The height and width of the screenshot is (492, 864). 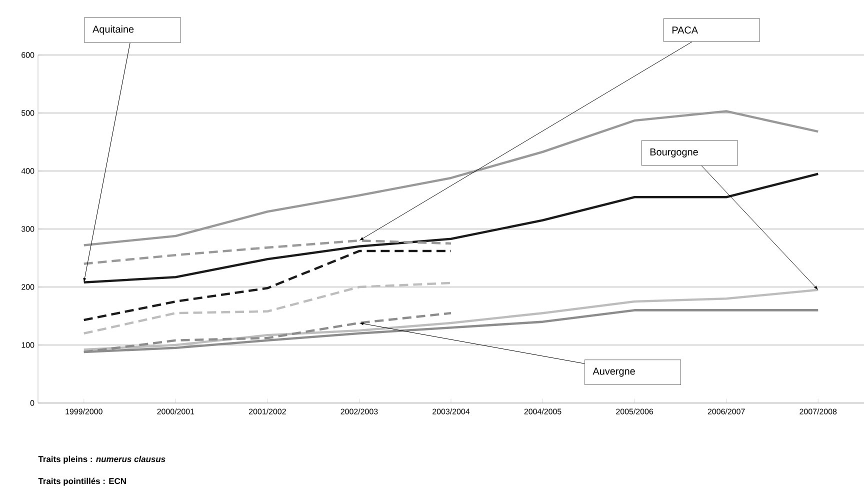 I want to click on text: Traits pleins : numerus clausus, so click(x=102, y=460).